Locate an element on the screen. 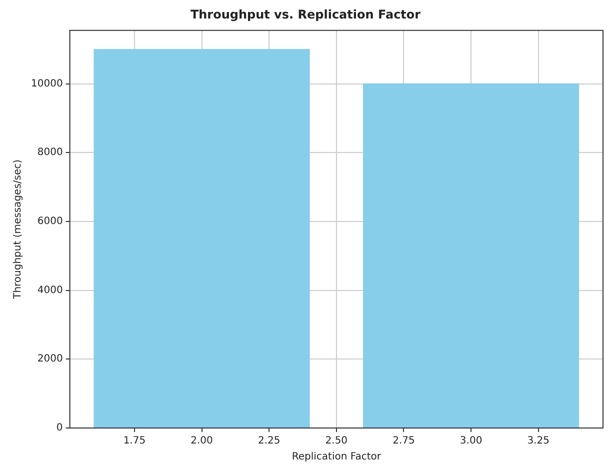 The image size is (611, 468). x-tick-label: 2.75 is located at coordinates (403, 441).